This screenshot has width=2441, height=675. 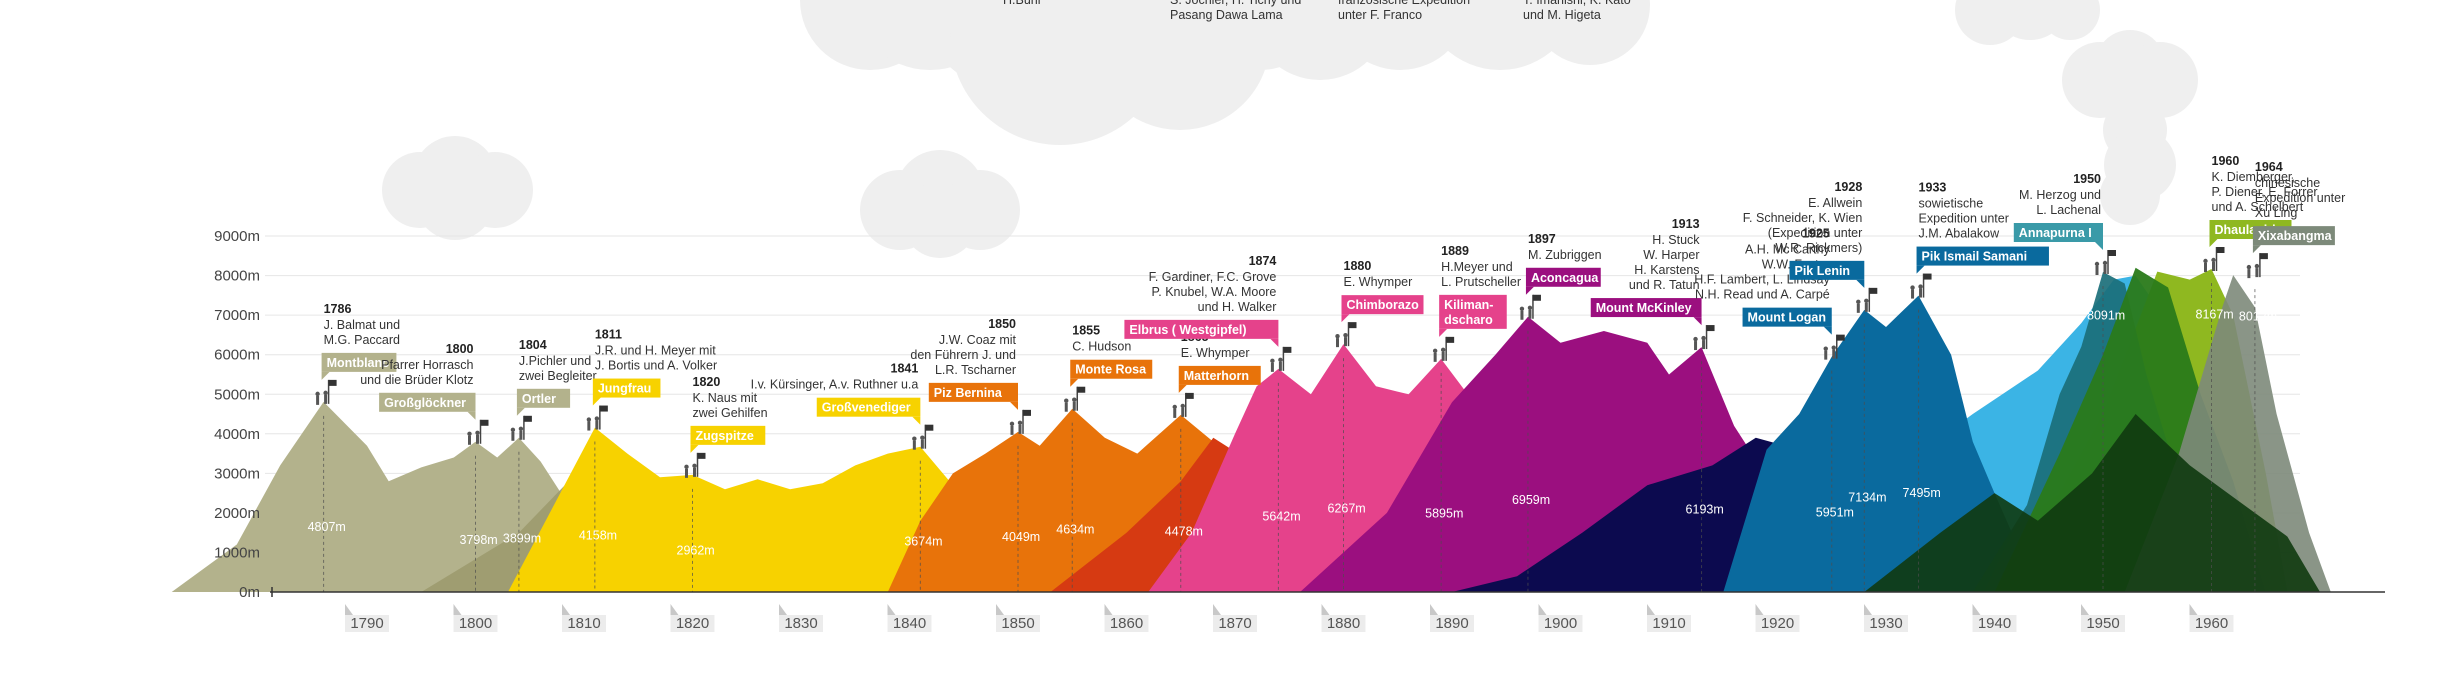 What do you see at coordinates (2106, 316) in the screenshot?
I see `height-label: 8091m` at bounding box center [2106, 316].